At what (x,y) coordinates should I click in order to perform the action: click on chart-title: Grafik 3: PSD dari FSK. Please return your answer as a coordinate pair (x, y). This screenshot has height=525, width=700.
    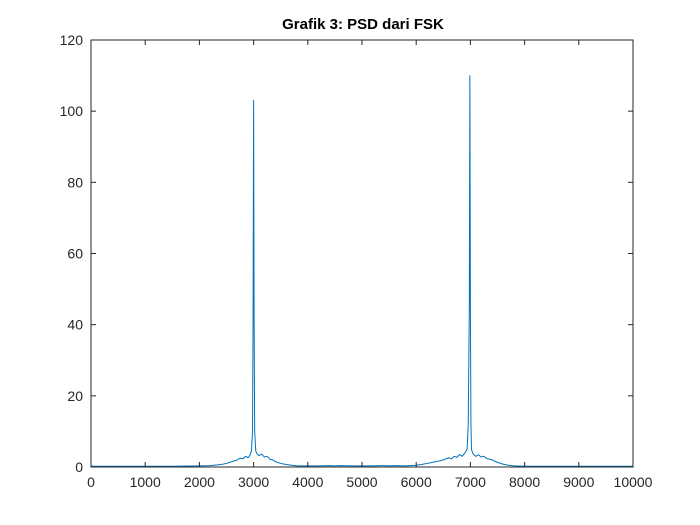
    Looking at the image, I should click on (363, 24).